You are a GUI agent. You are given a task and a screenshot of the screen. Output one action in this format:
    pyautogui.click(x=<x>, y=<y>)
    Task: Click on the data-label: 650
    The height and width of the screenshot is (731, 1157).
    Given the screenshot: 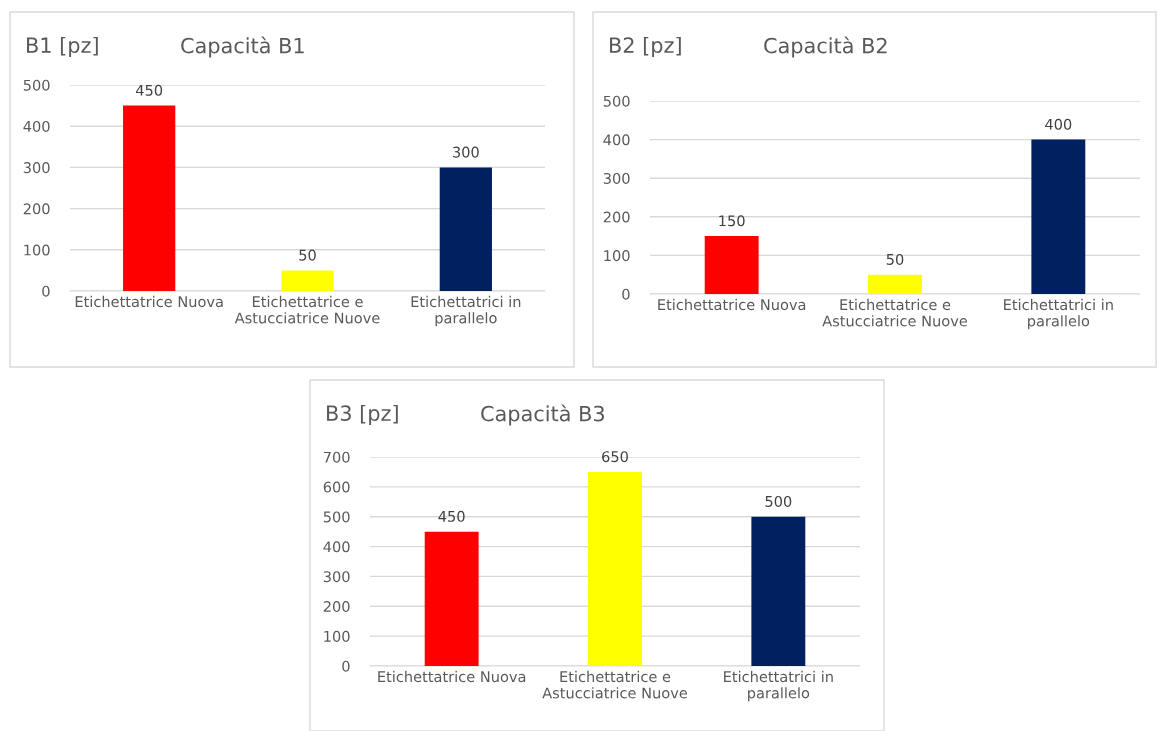 What is the action you would take?
    pyautogui.click(x=615, y=457)
    